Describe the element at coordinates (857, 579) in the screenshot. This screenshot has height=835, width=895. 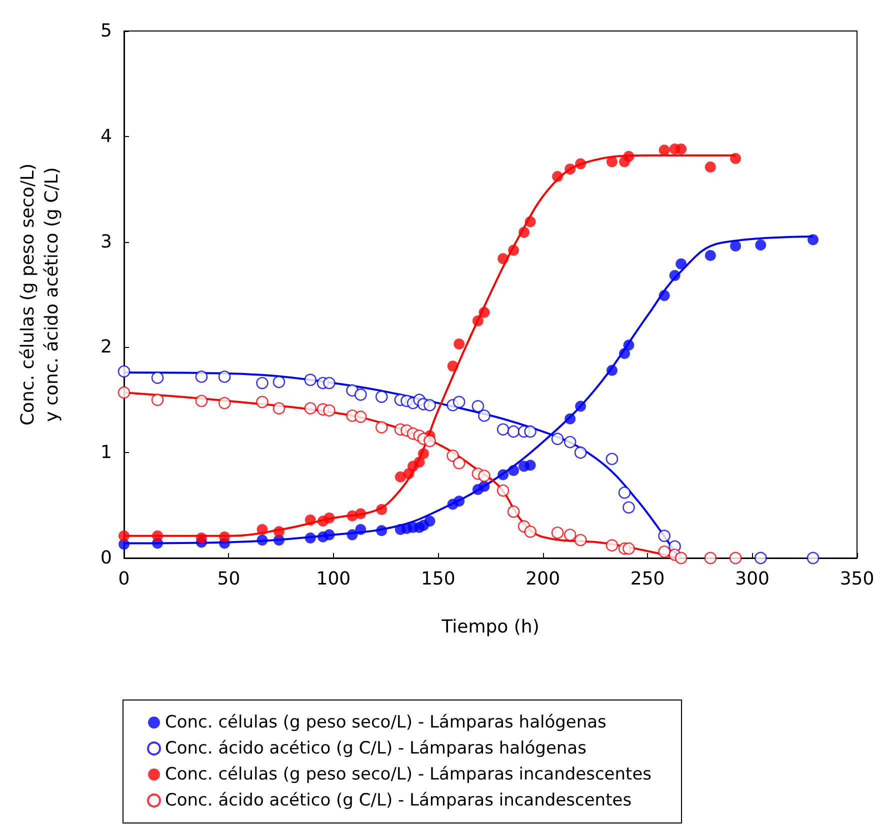
I see `x-tick-label: 350` at that location.